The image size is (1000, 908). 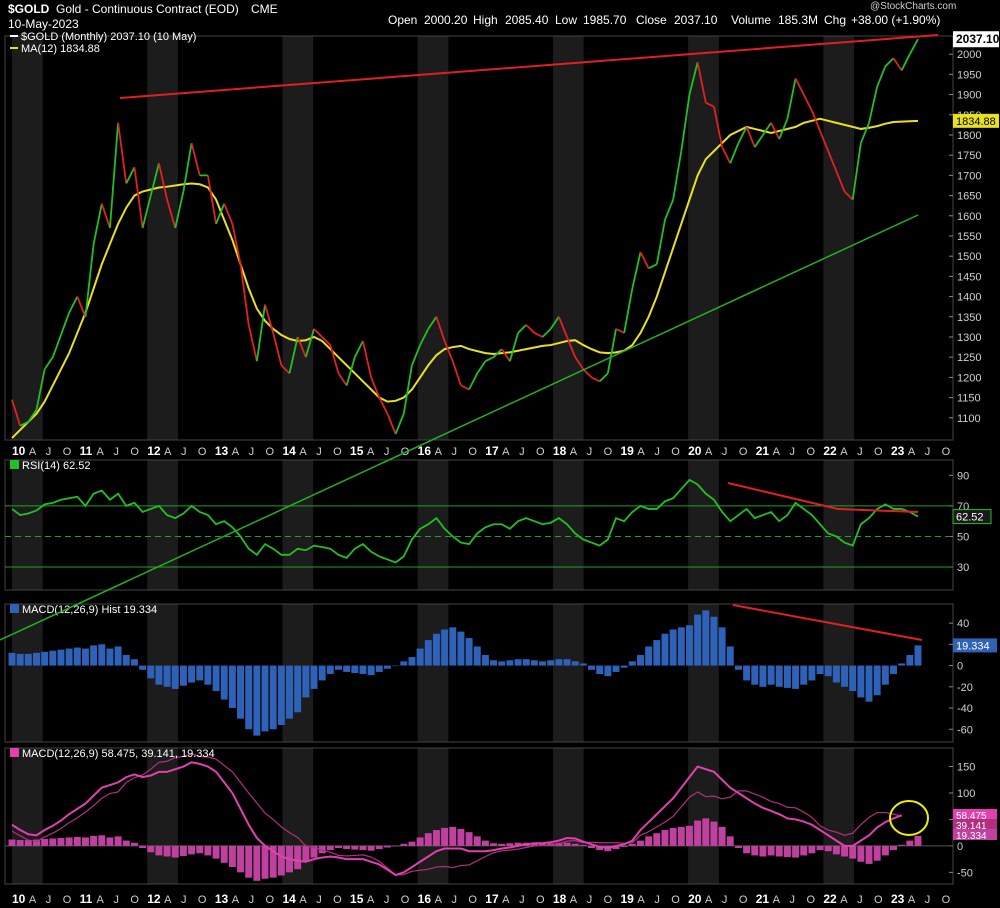 I want to click on y-tick-label: 1250, so click(x=969, y=358).